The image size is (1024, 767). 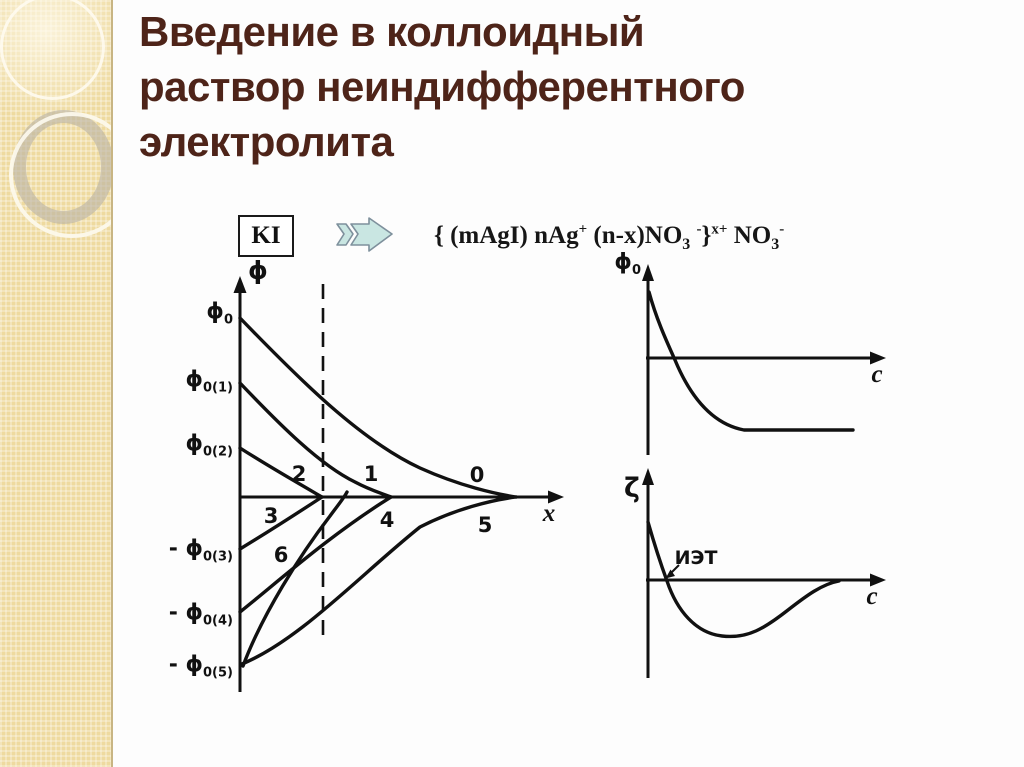 I want to click on x-axis-title: x, so click(x=549, y=513).